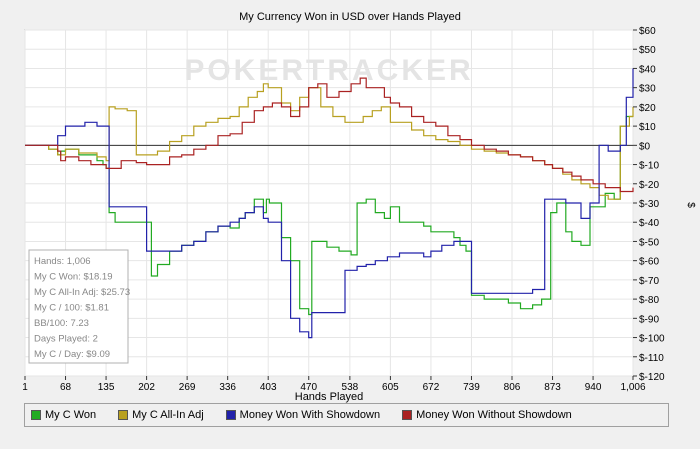  What do you see at coordinates (61, 323) in the screenshot?
I see `stats-line: BB/100: 7.23` at bounding box center [61, 323].